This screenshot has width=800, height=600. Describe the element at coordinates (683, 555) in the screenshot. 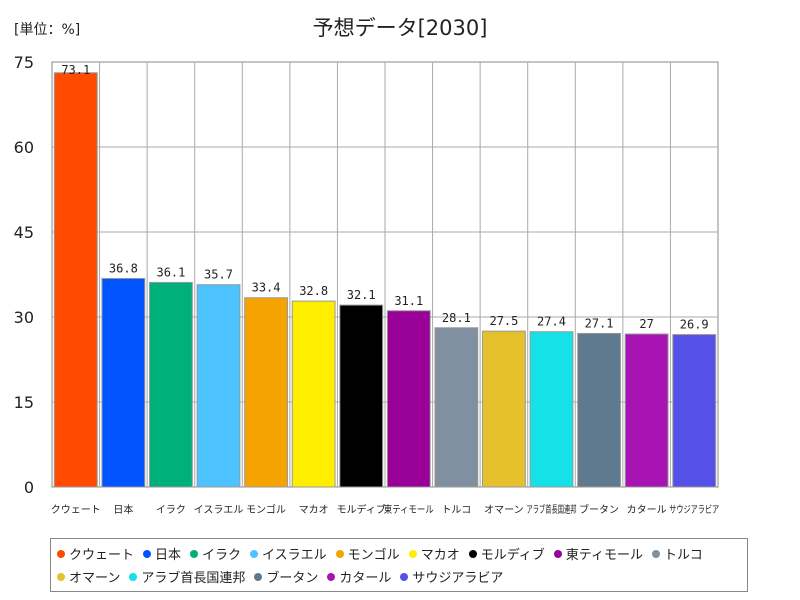

I see `legend-label: トルコ` at that location.